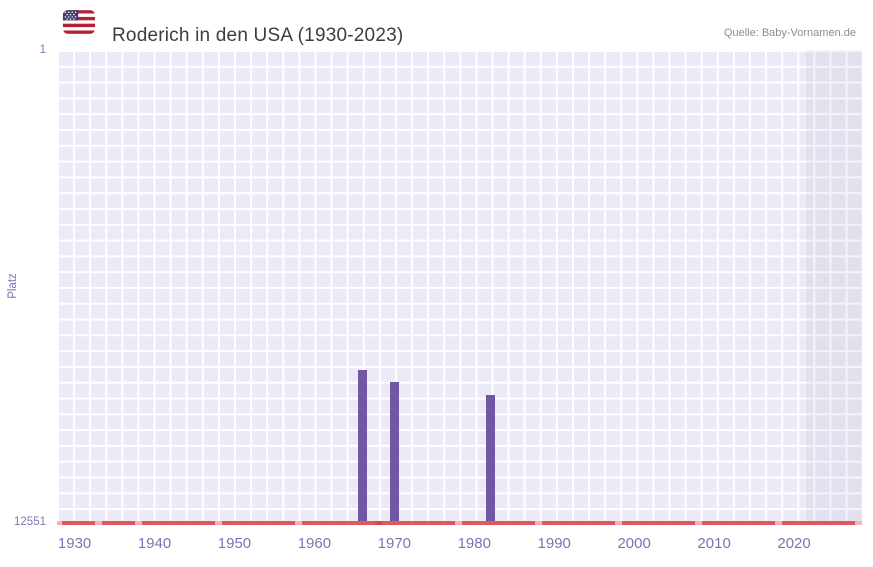 The height and width of the screenshot is (567, 873). I want to click on y-tick-min: 12551, so click(30, 522).